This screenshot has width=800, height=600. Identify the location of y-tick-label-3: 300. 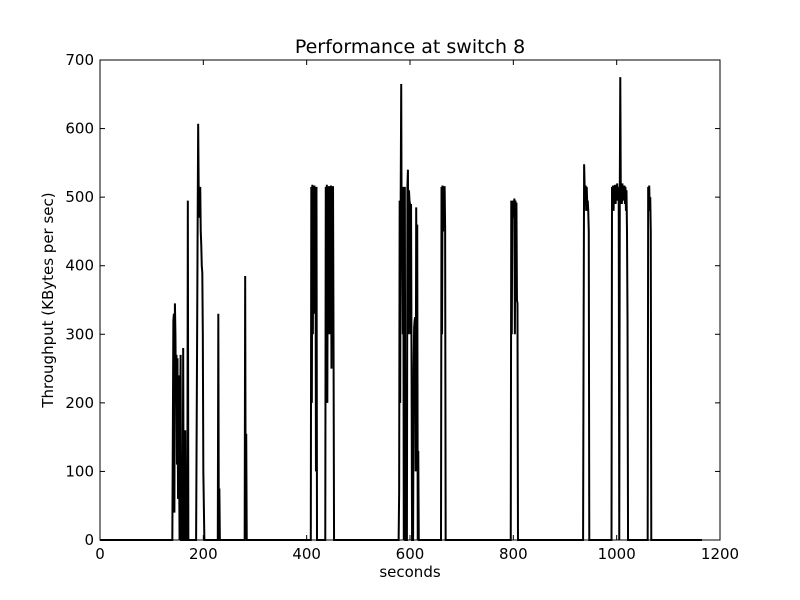
(79, 334).